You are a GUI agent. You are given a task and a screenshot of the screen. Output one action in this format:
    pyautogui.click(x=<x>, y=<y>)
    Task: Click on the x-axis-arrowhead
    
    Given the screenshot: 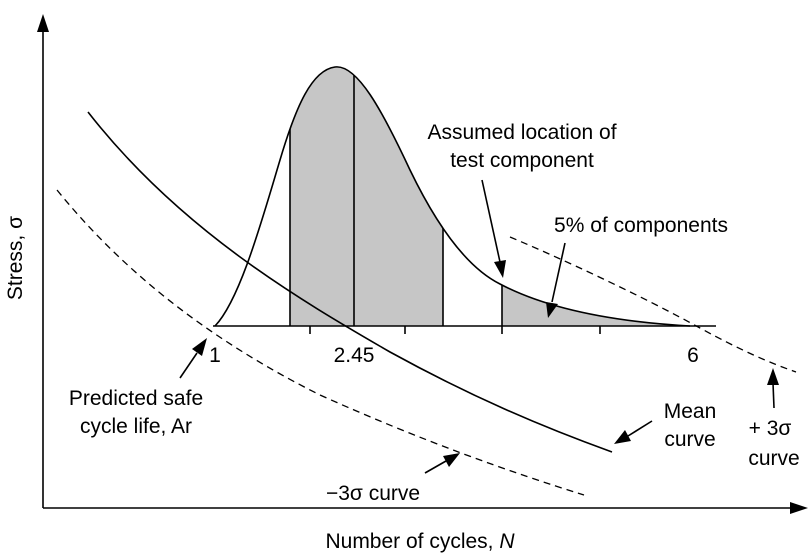 What is the action you would take?
    pyautogui.click(x=799, y=508)
    